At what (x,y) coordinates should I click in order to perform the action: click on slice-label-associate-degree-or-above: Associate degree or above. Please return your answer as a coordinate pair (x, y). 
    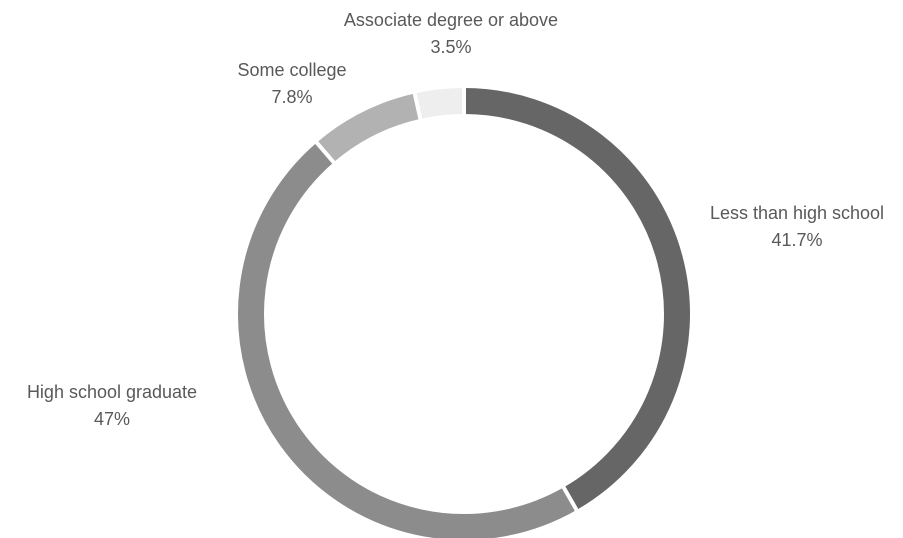
    Looking at the image, I should click on (451, 20).